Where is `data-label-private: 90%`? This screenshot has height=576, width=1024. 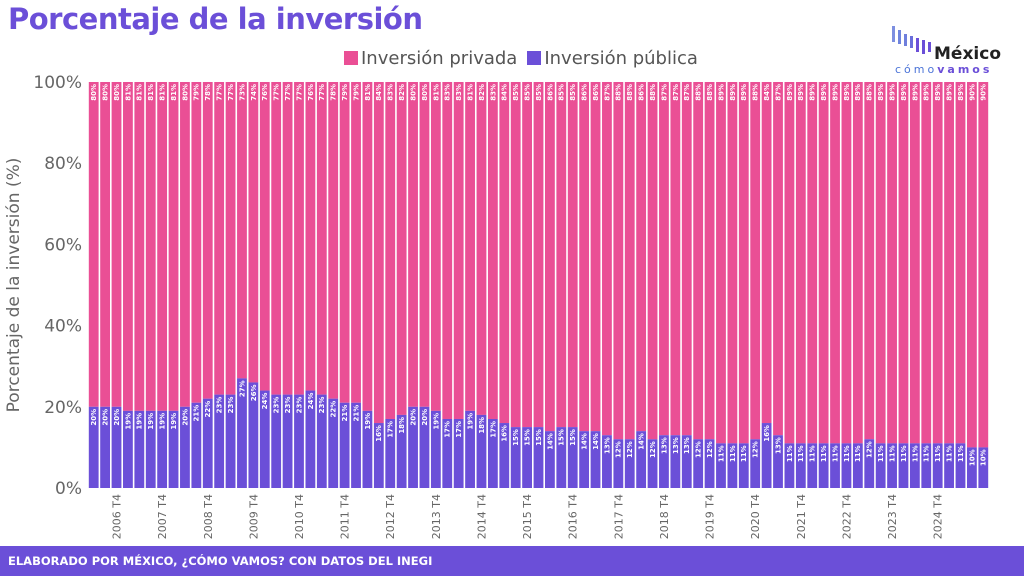
data-label-private: 90% is located at coordinates (972, 92).